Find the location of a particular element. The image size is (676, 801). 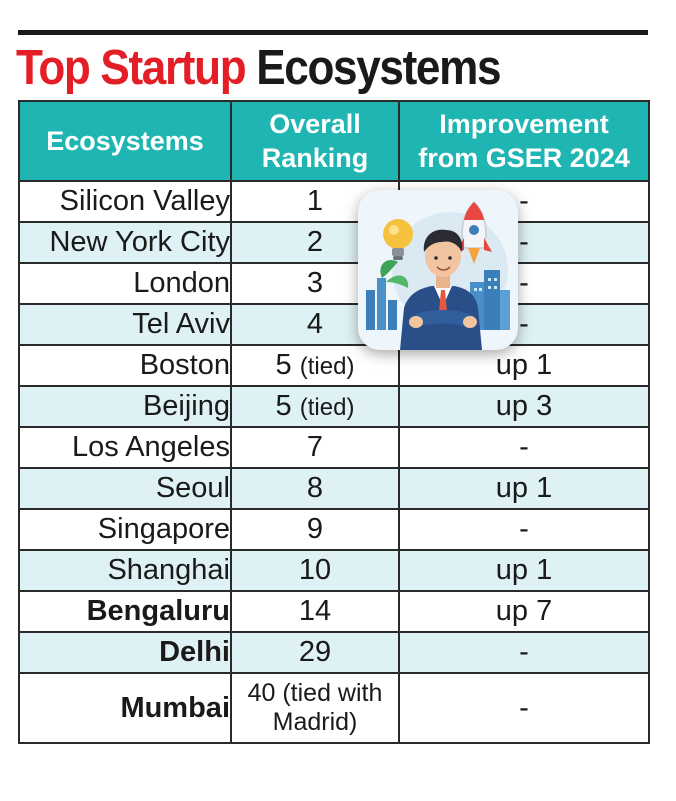

table-row: London 3 - is located at coordinates (334, 283).